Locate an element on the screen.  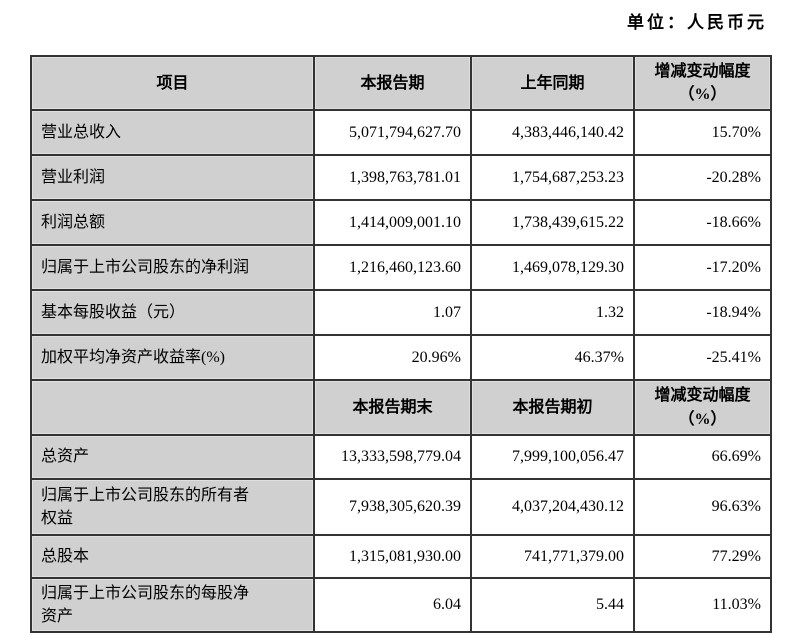
row-label: 归属于上市公司股东的所有者 权益 is located at coordinates (172, 506).